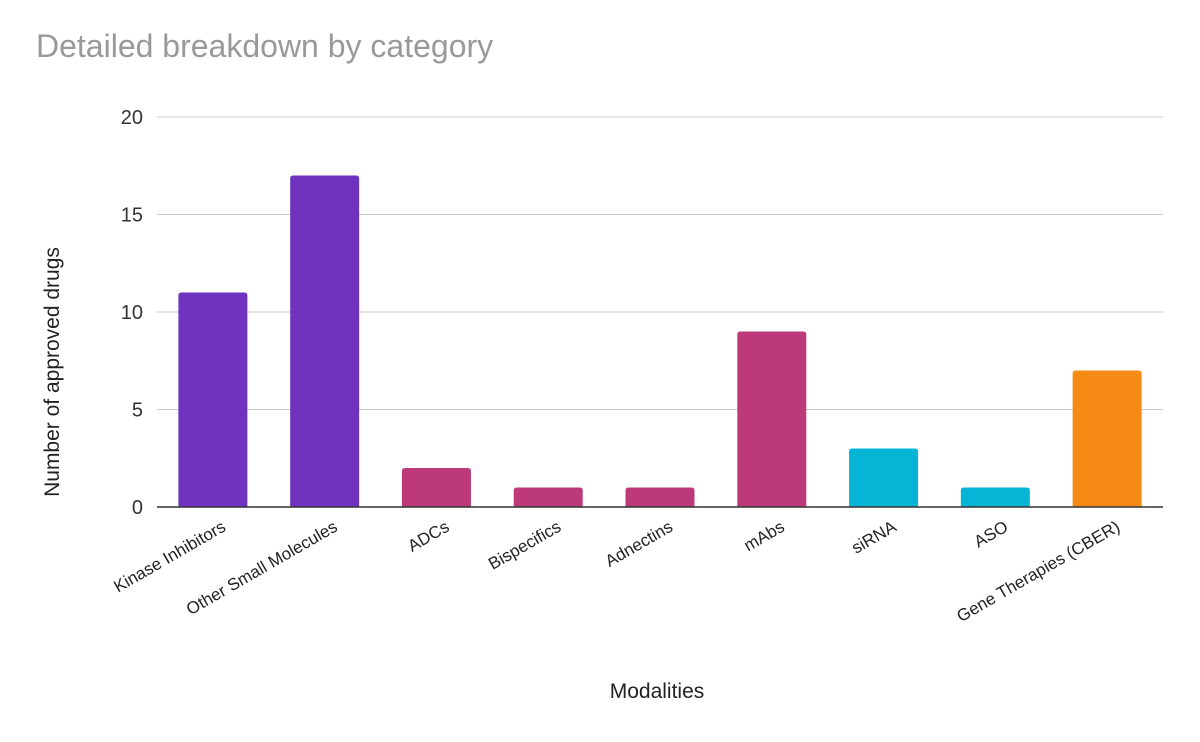  Describe the element at coordinates (52, 372) in the screenshot. I see `y-axis-title: Number of approved drugs` at that location.